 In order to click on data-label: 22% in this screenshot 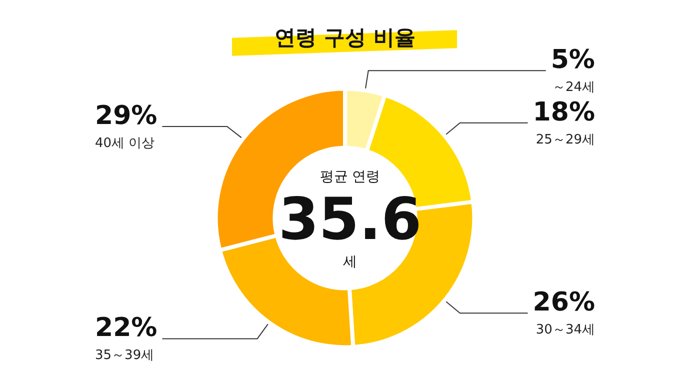, I will do `click(126, 328)`.